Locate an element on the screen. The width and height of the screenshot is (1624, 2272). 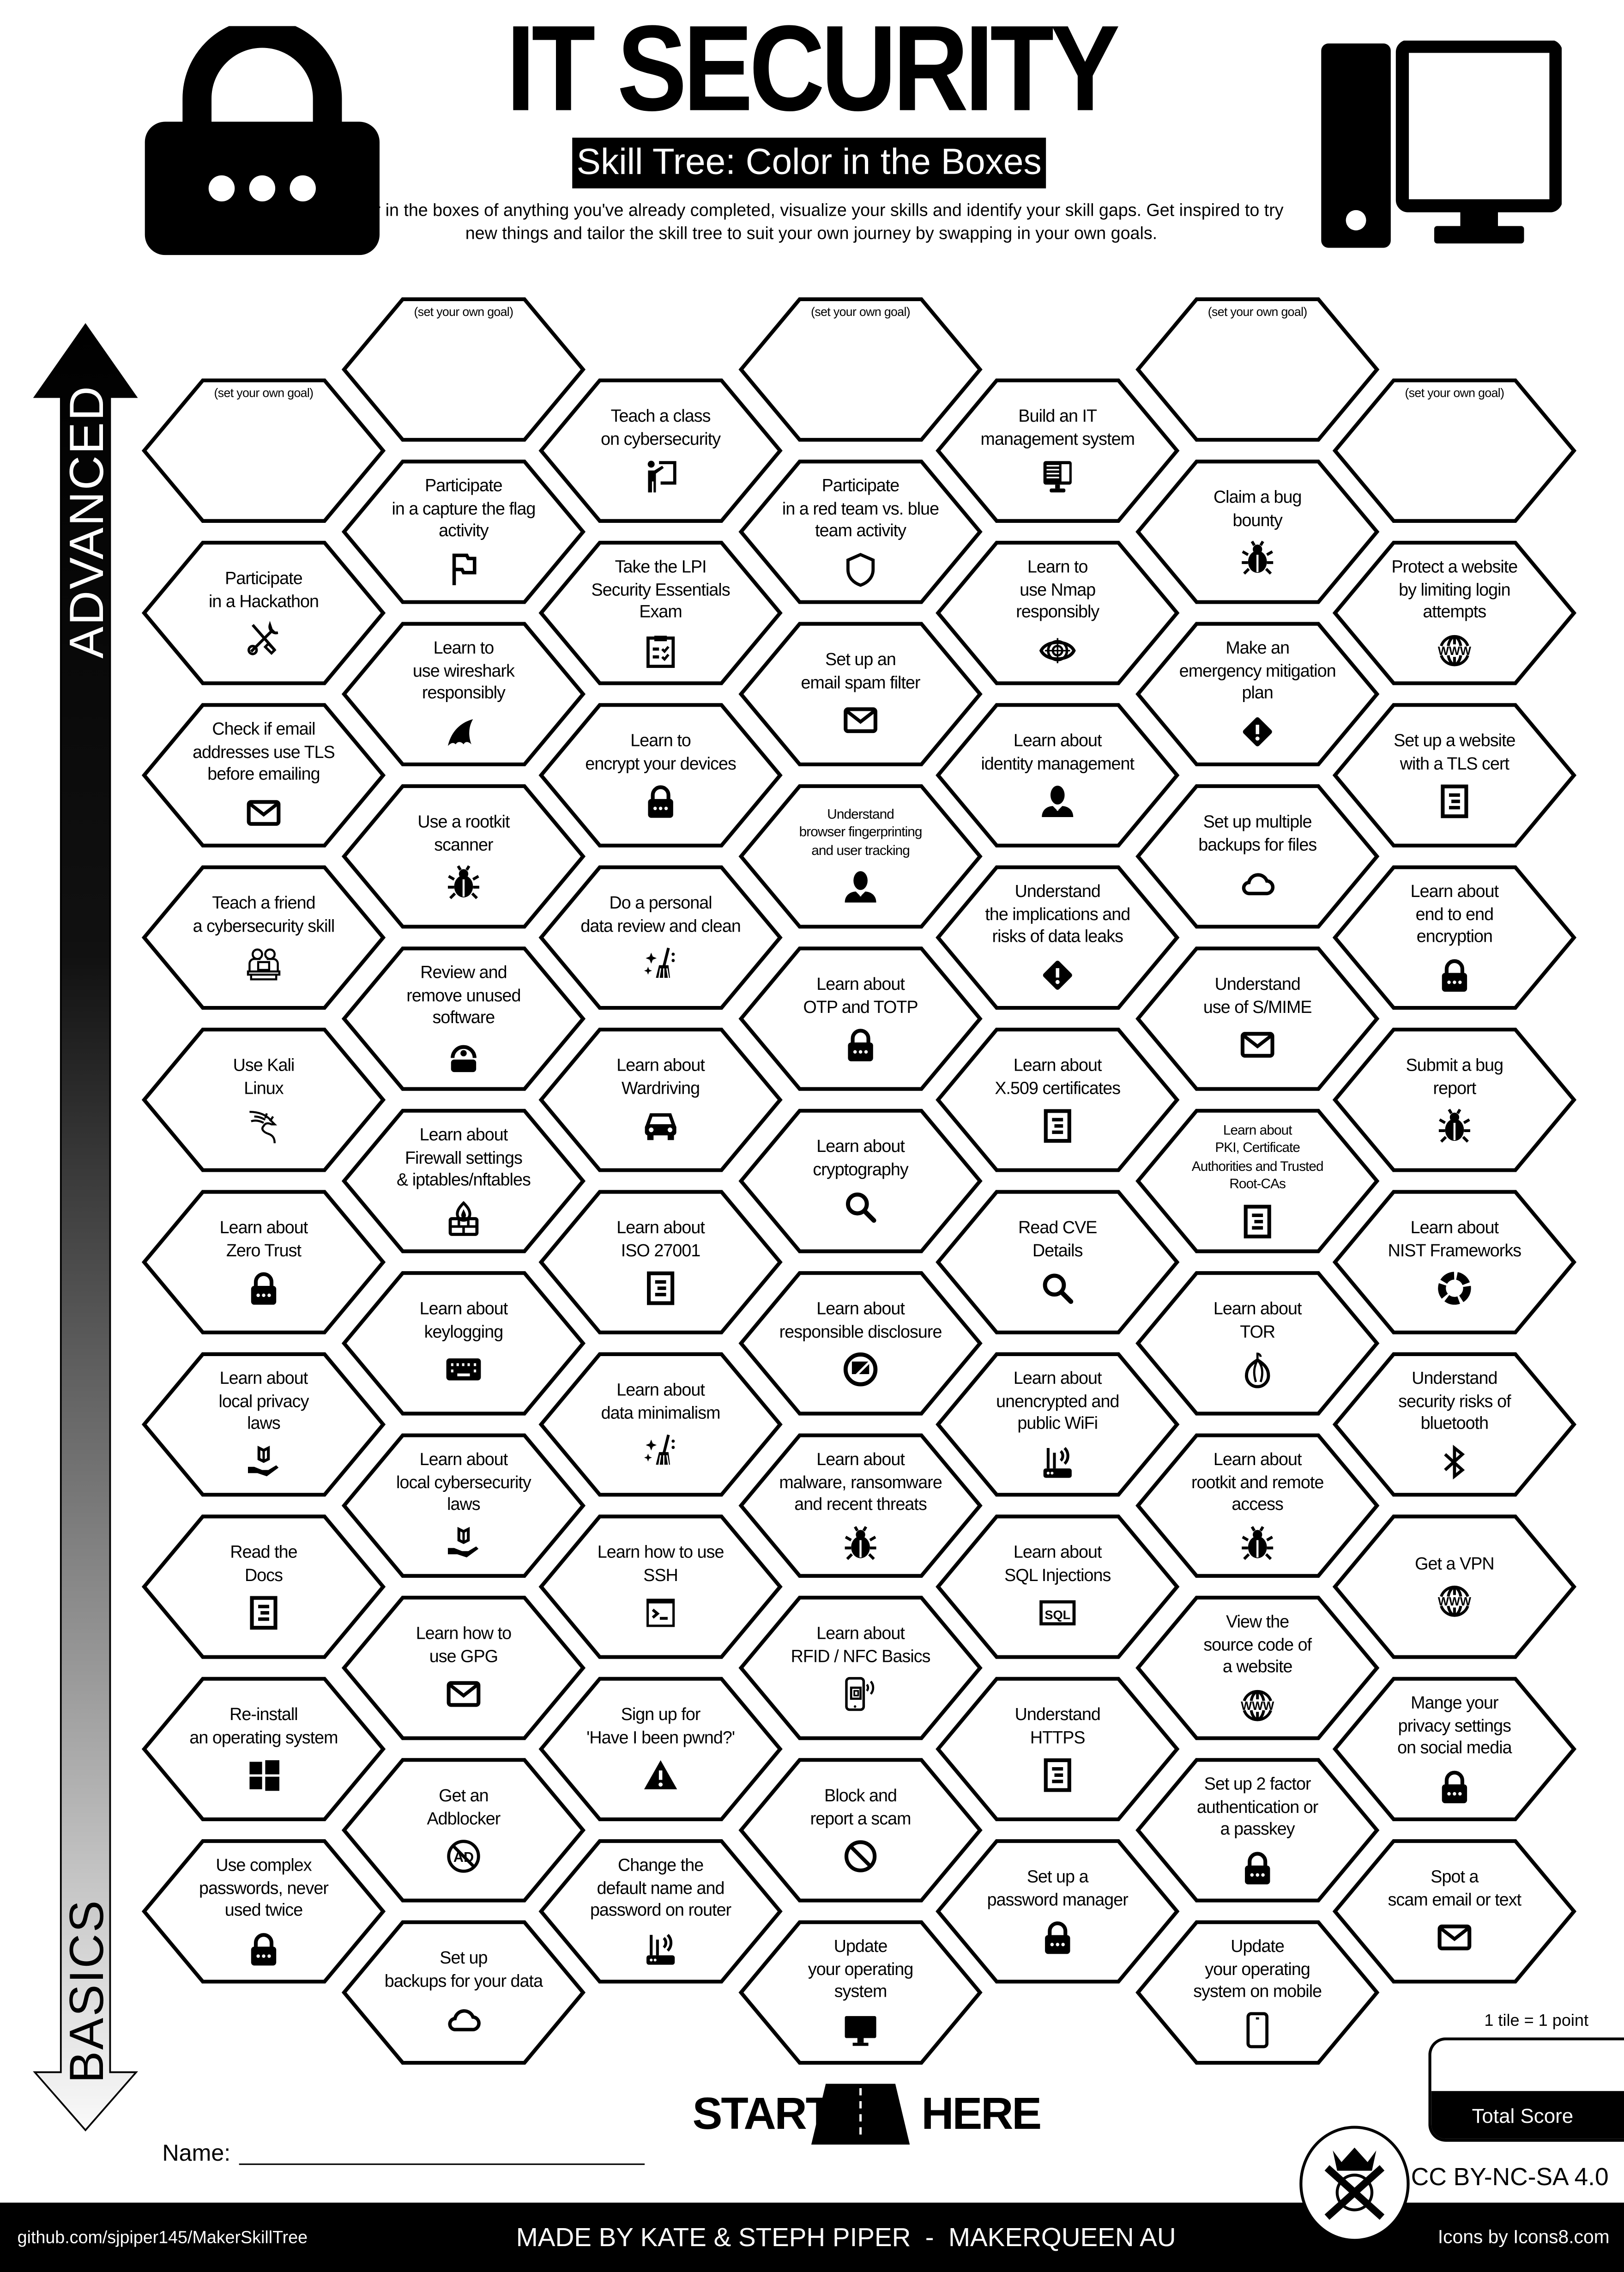
skill-tile: Learn about data minimalism is located at coordinates (660, 1425).